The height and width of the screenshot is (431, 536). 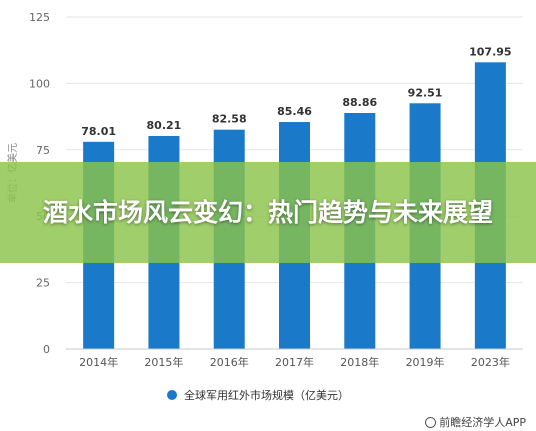 What do you see at coordinates (98, 131) in the screenshot?
I see `data-label: 78.01` at bounding box center [98, 131].